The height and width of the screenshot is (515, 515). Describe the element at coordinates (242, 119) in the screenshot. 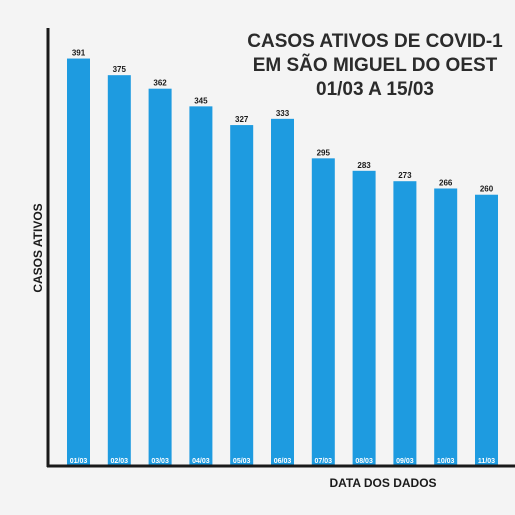

I see `bar-value-label: 327` at that location.